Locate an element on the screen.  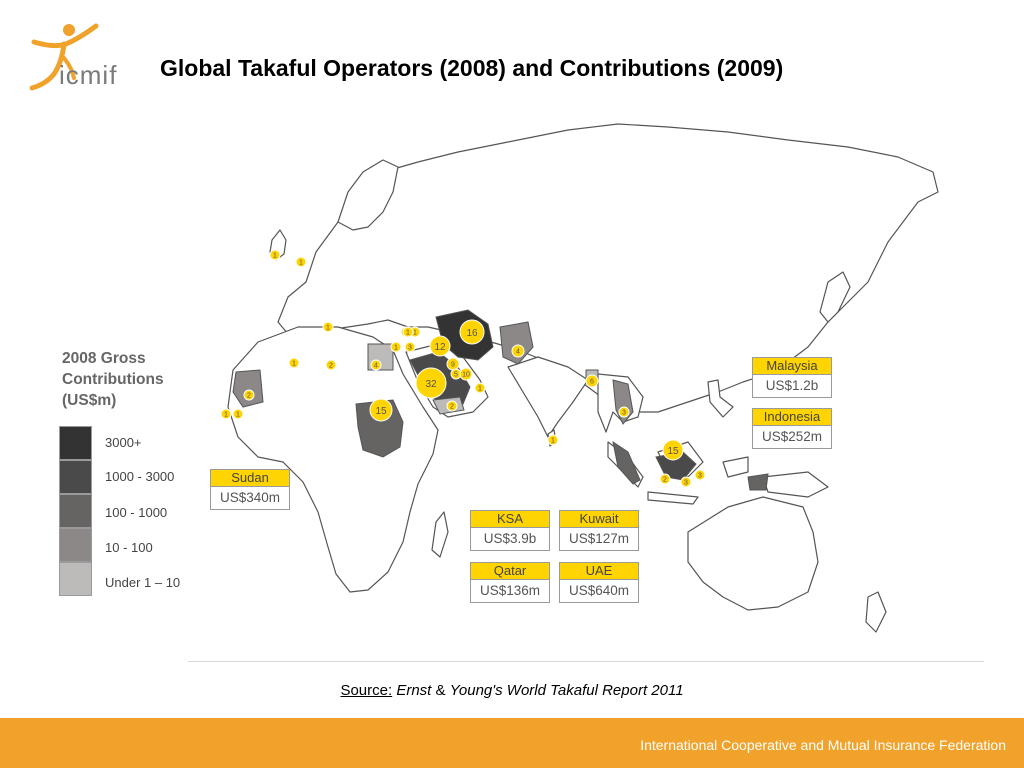
stat-box-name: KSA is located at coordinates (510, 519).